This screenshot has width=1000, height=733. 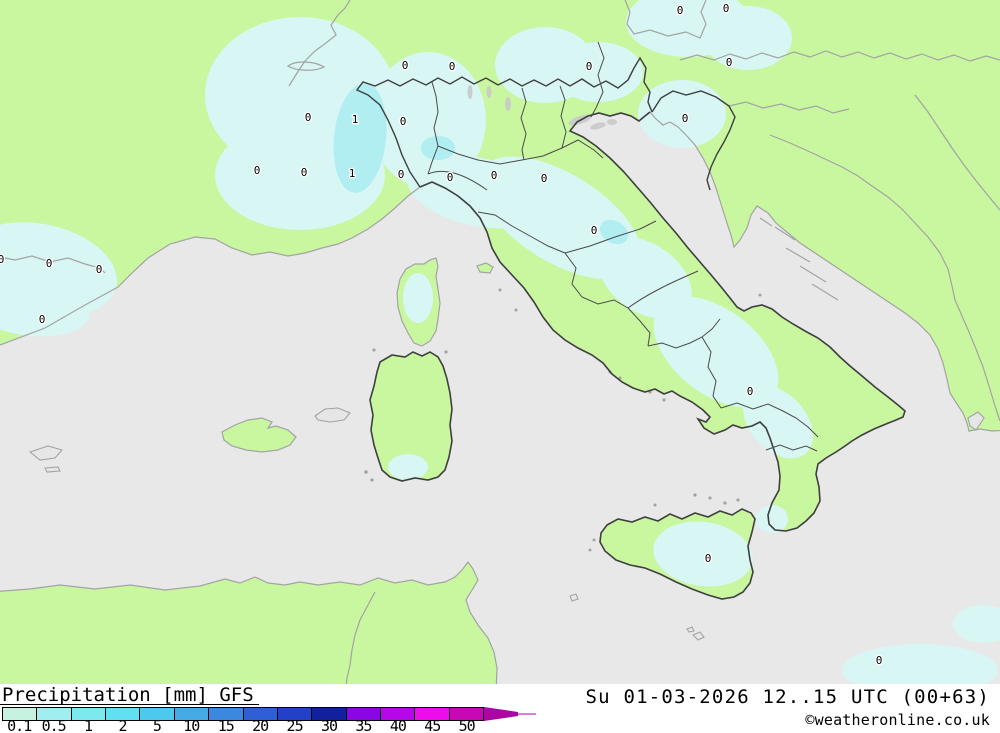 I want to click on alpine-borders-dark, so click(x=545, y=123).